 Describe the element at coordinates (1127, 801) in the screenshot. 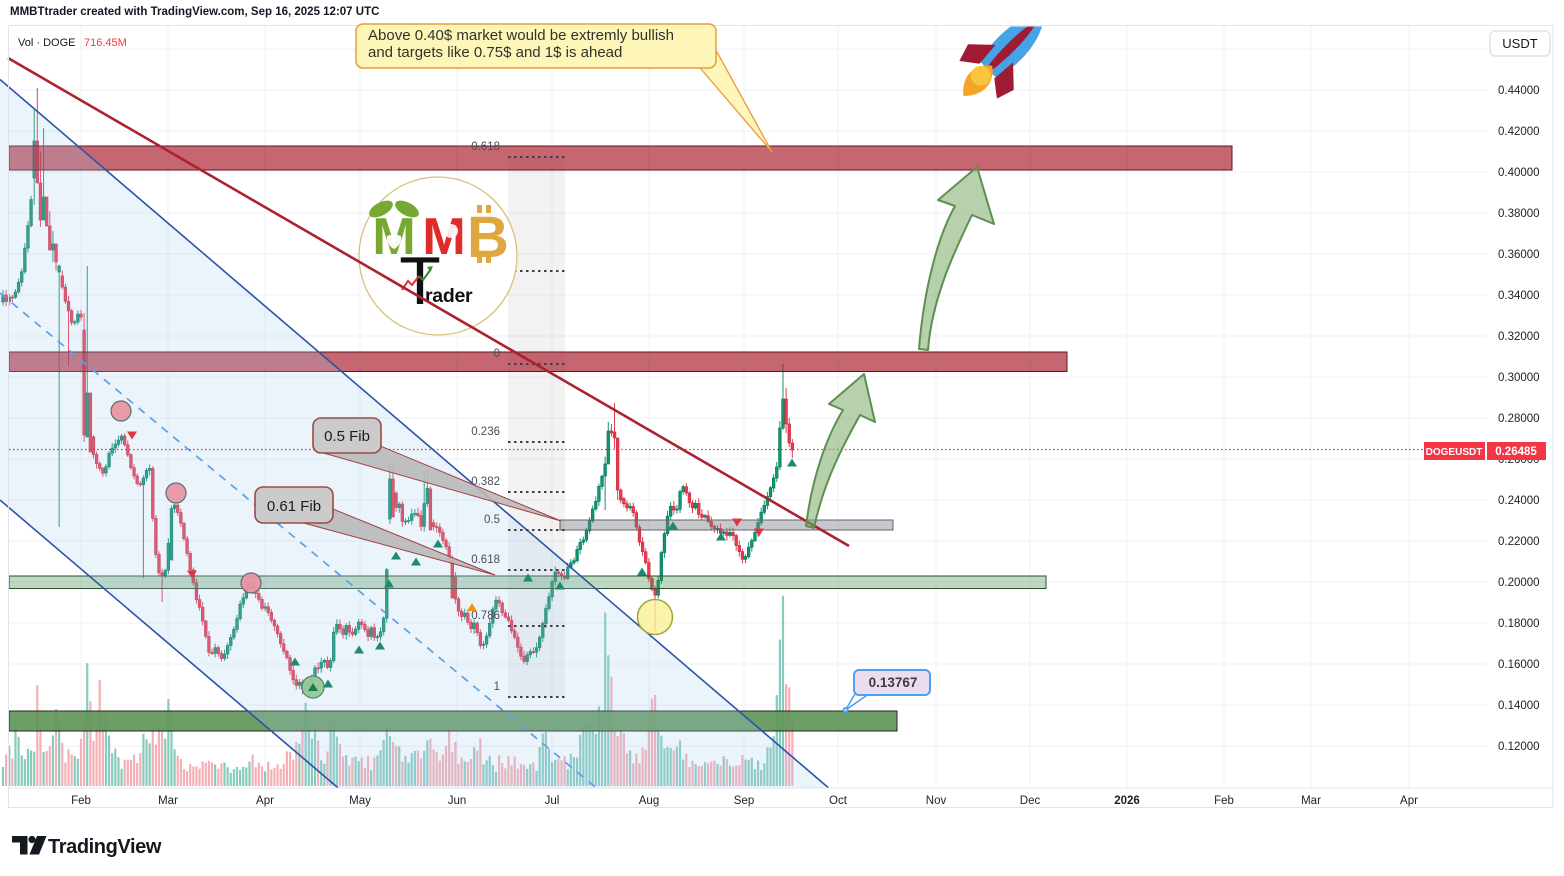

I see `svg-text: 2026` at that location.